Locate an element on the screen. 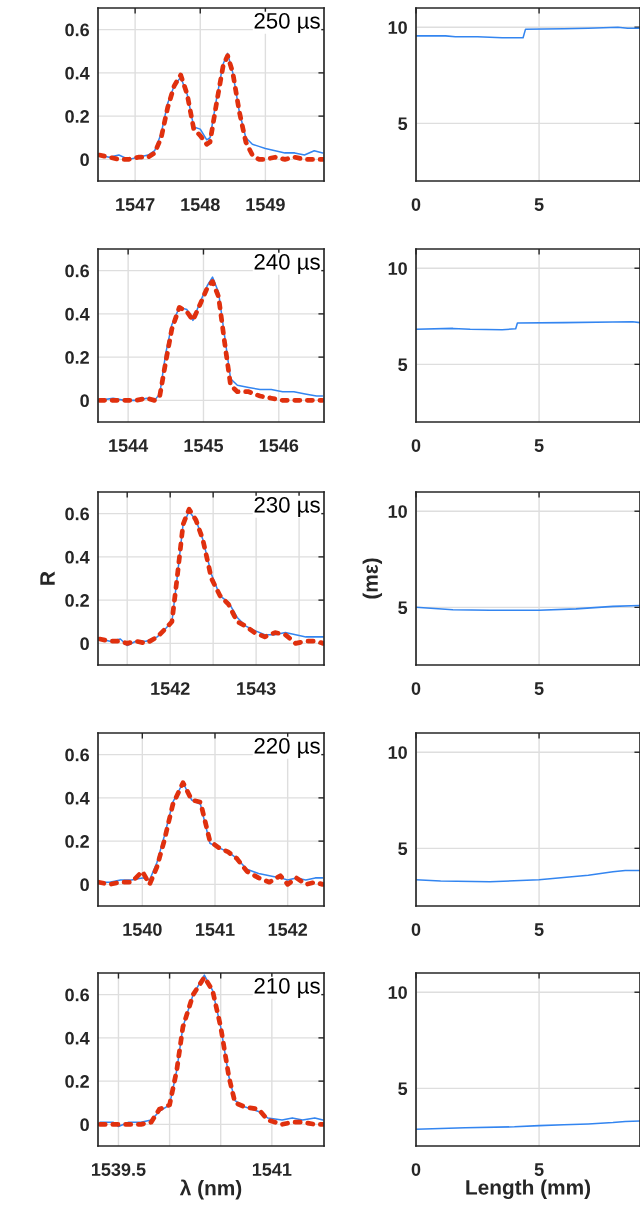  y-axis-title: (mε) is located at coordinates (372, 578).